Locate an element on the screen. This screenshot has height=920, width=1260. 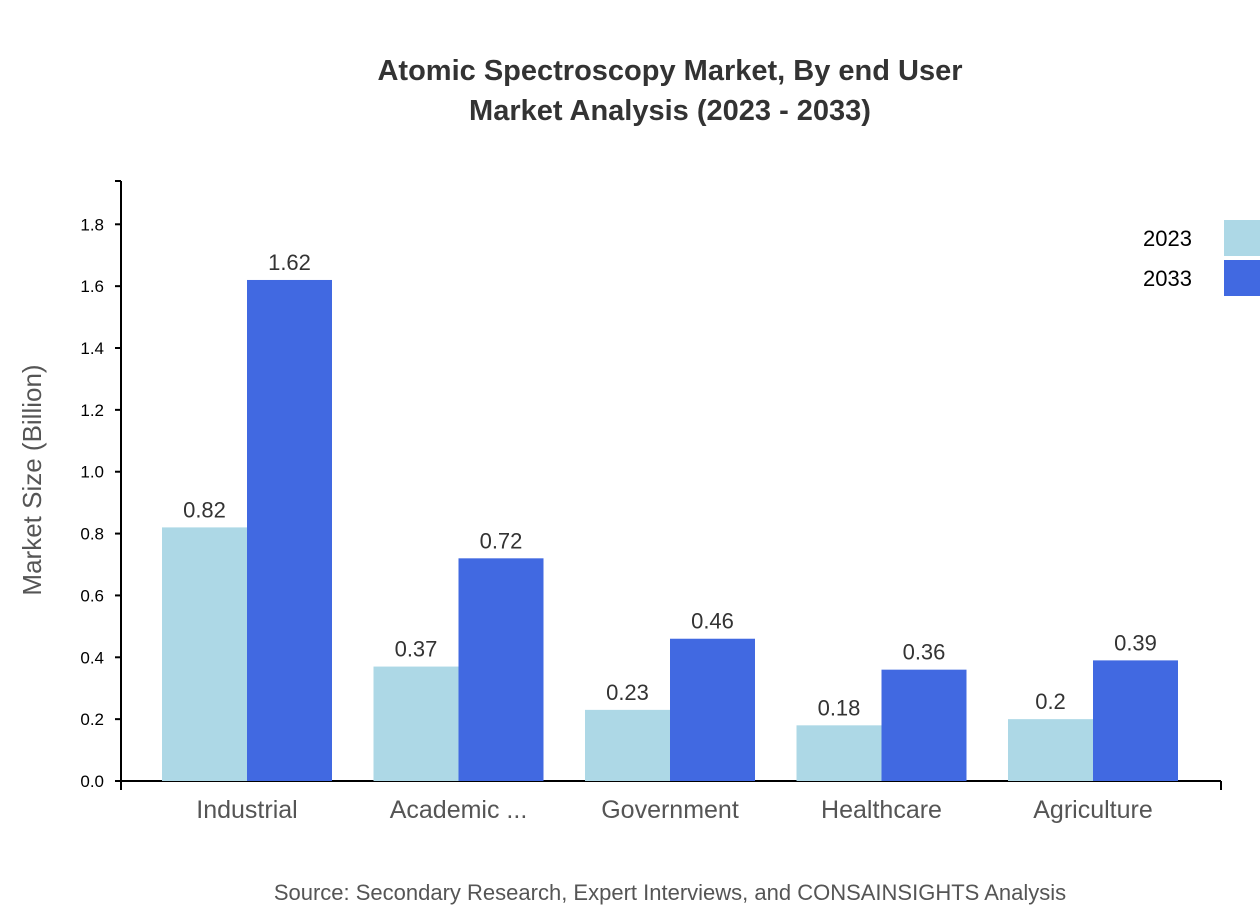
data-label: 0.37 is located at coordinates (416, 649).